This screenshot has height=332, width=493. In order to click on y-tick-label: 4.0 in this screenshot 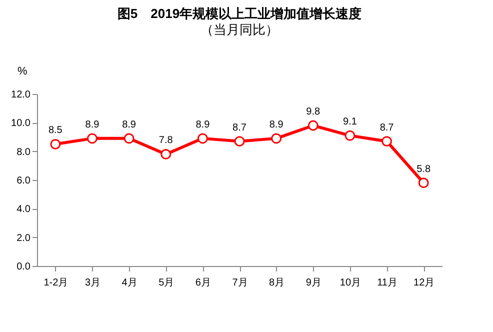, I will do `click(23, 210)`.